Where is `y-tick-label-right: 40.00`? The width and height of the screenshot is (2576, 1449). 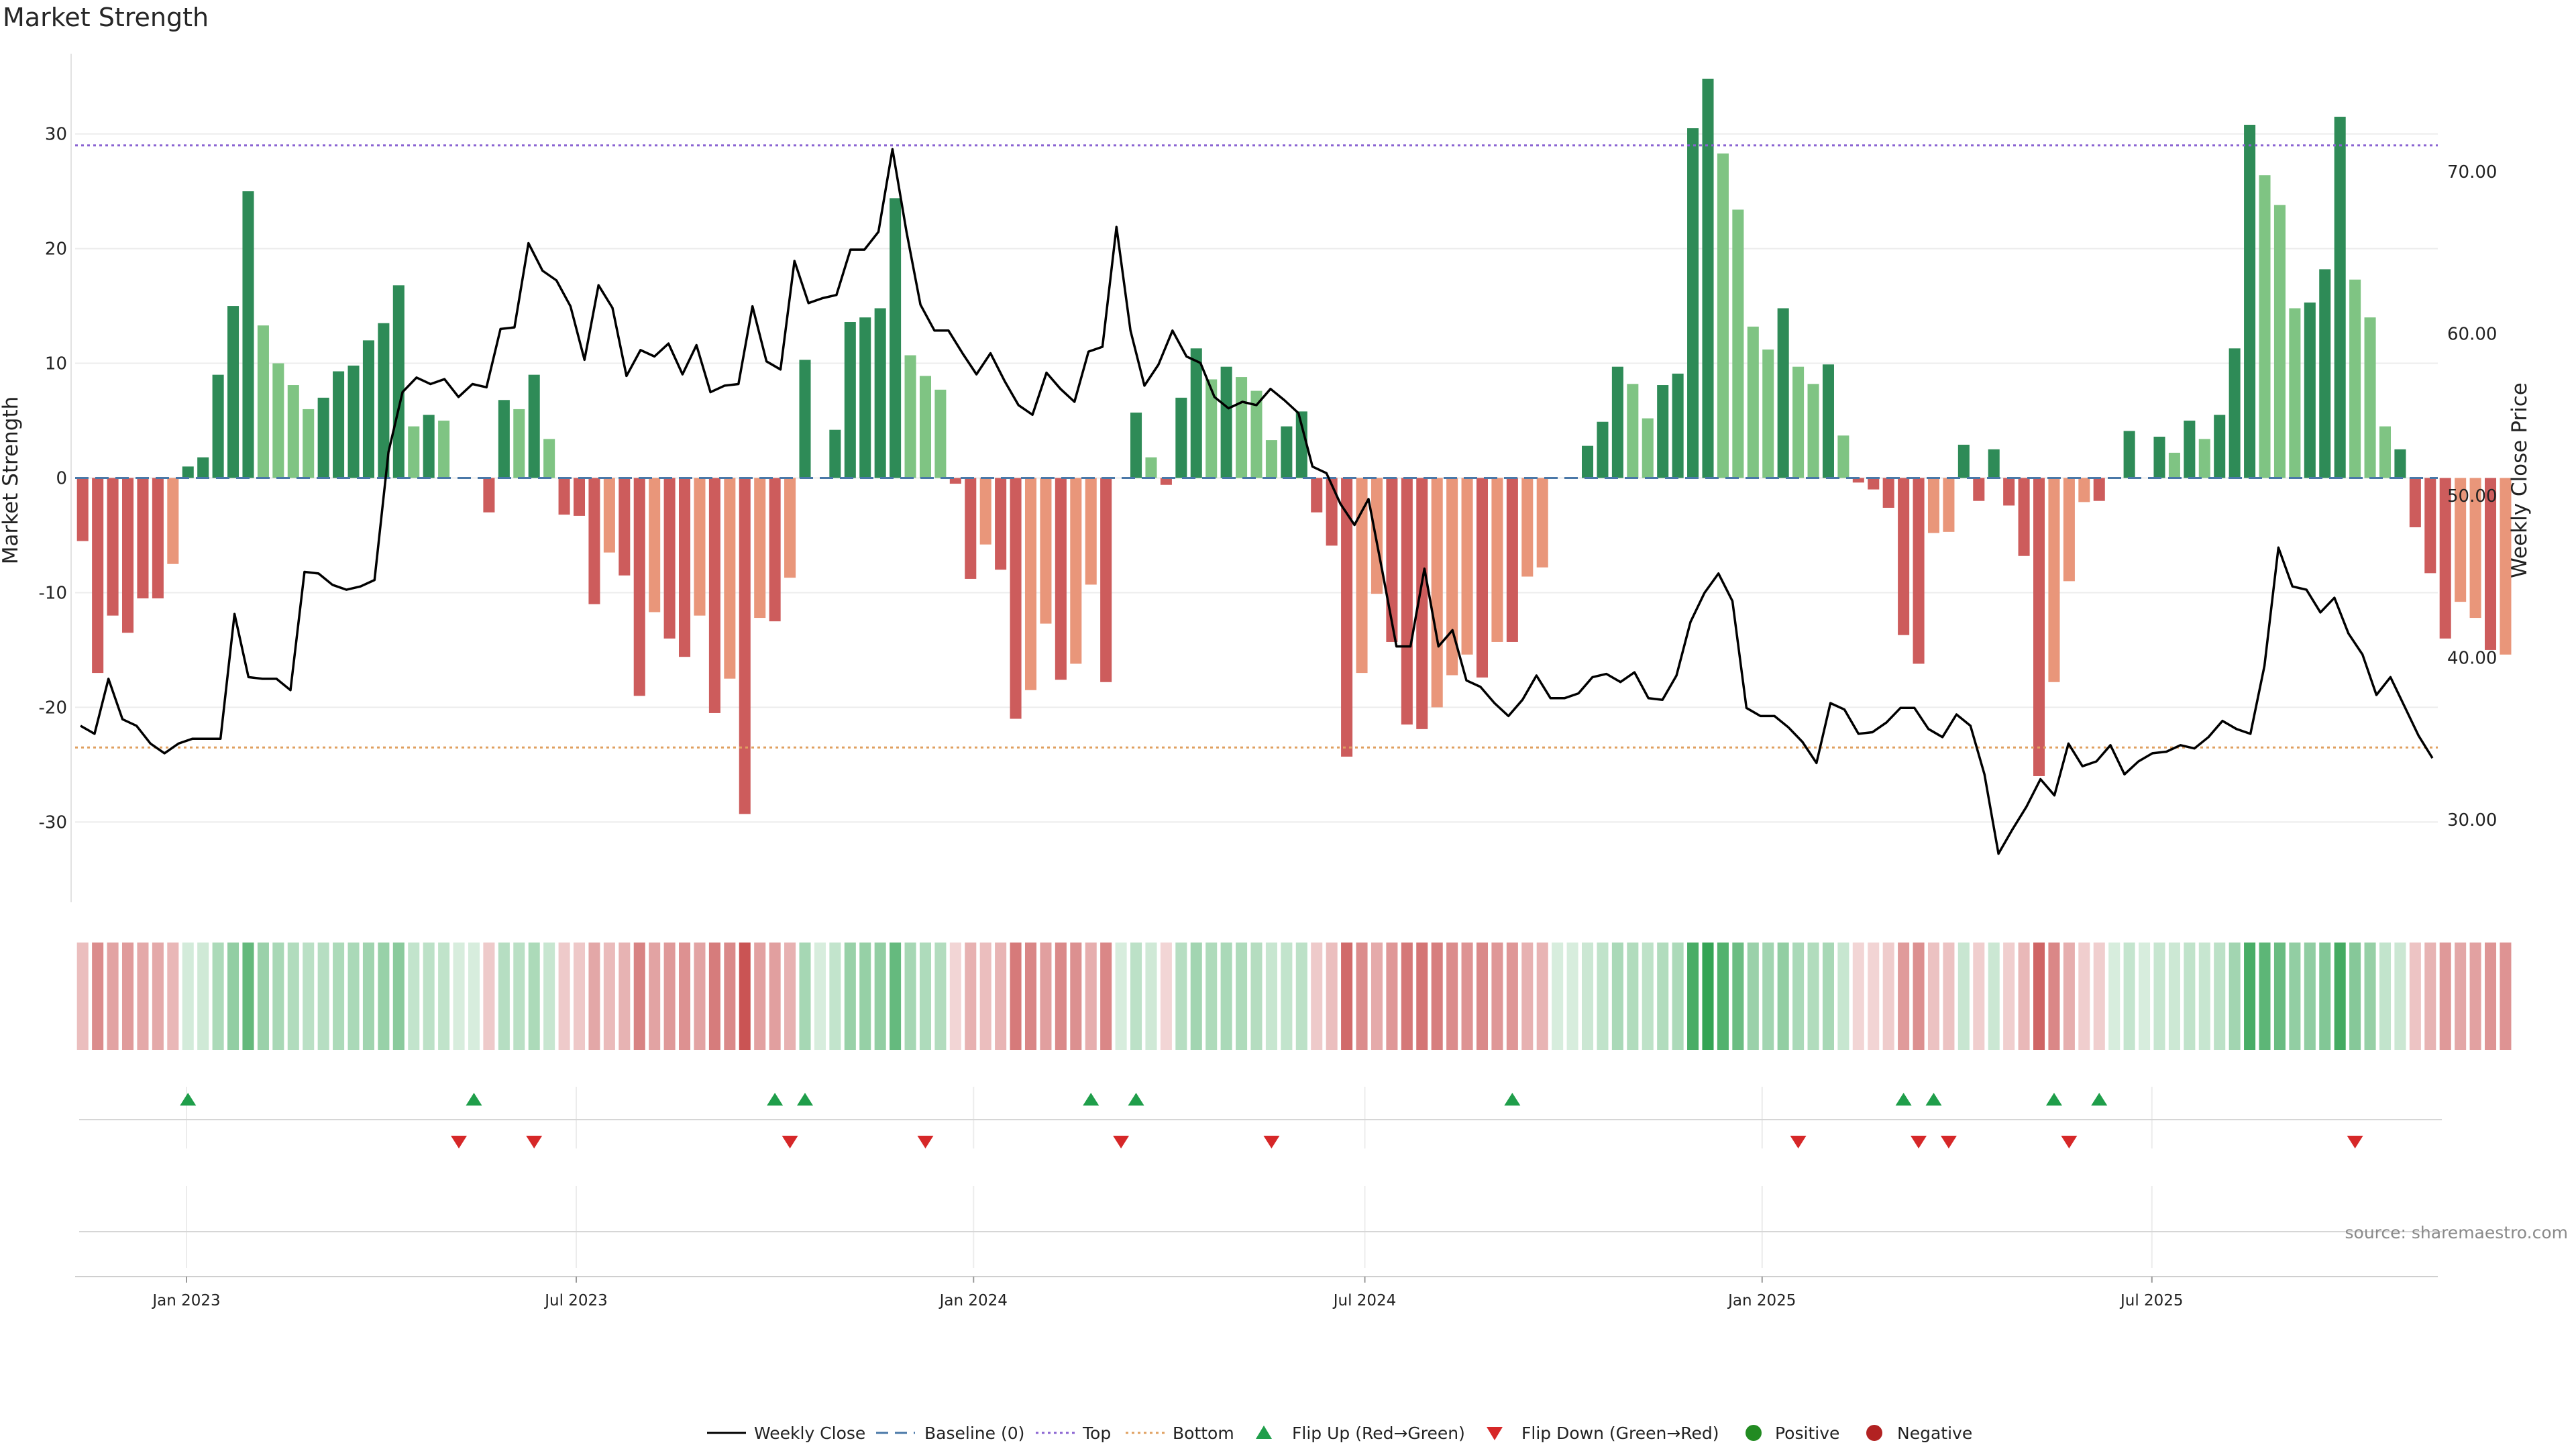 y-tick-label-right: 40.00 is located at coordinates (2472, 658).